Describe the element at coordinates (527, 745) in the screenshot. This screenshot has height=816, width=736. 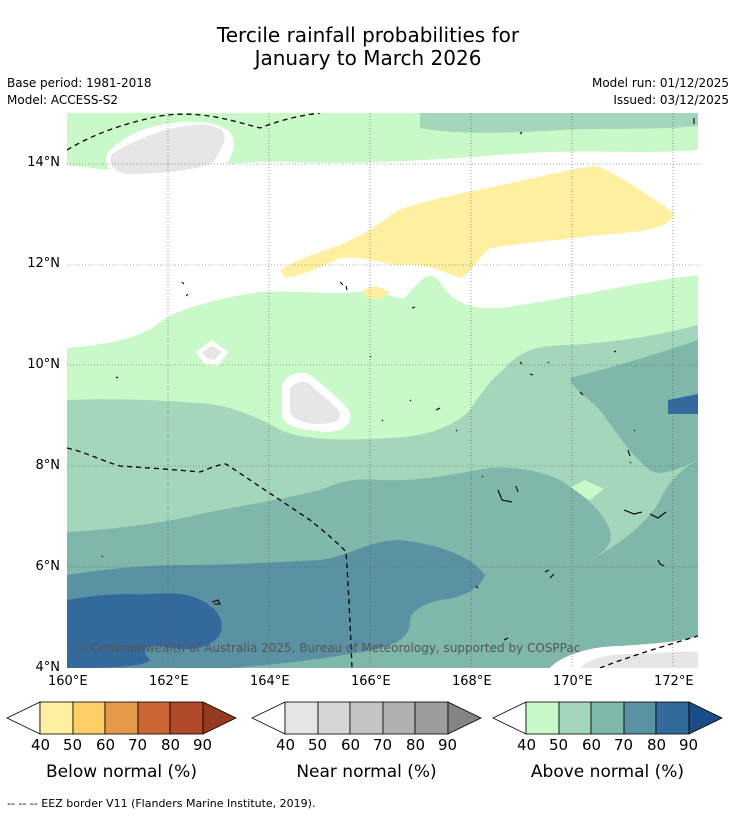
I see `cb-above-tick-40: 40` at that location.